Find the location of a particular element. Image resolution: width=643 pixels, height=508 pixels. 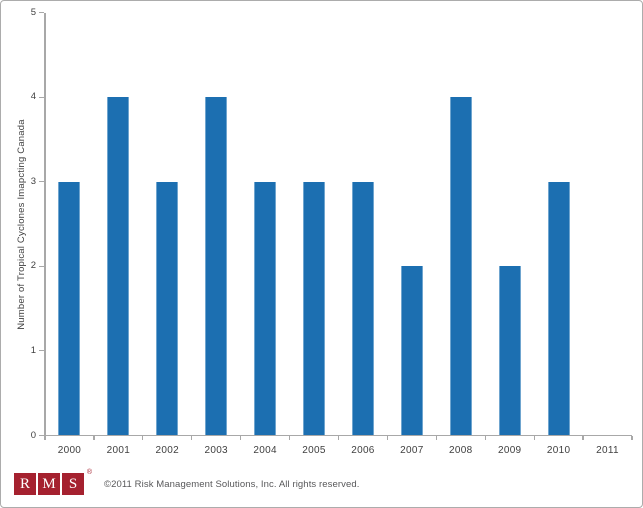

y-tick-label: 4 is located at coordinates (33, 97).